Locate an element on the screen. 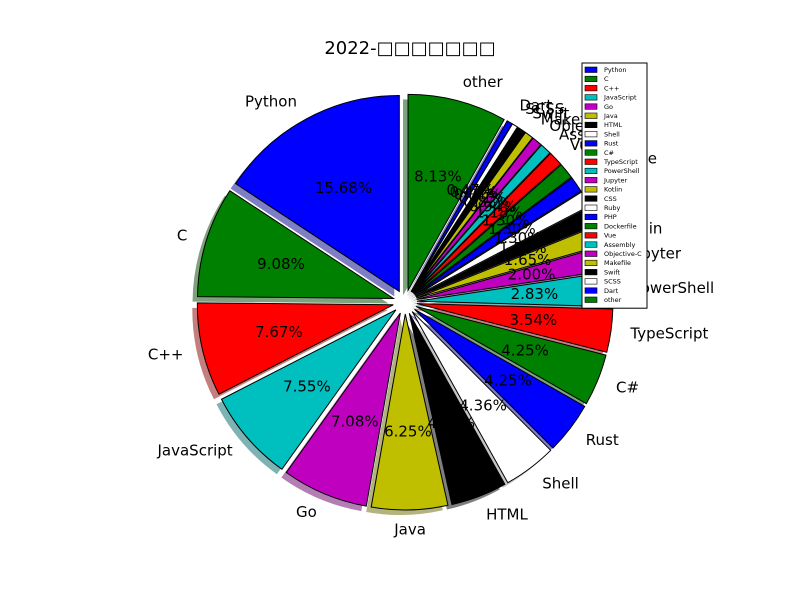  legend-swatch-shell is located at coordinates (591, 134).